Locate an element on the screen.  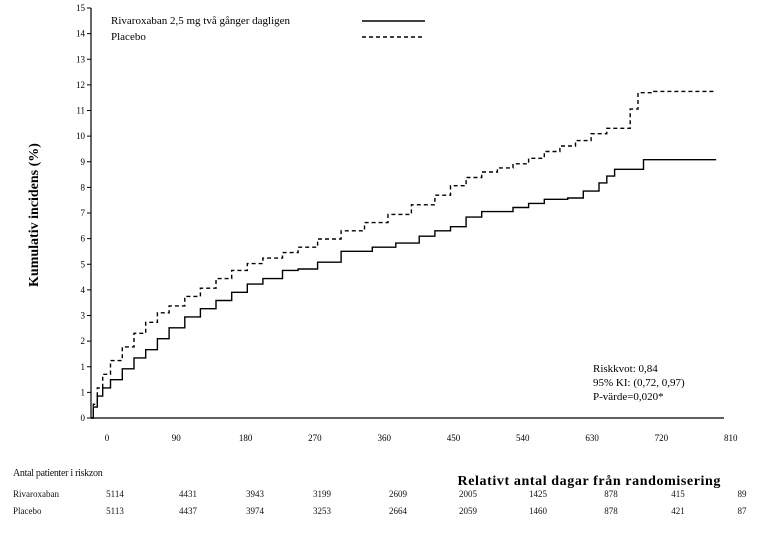
y-tick-label: 11 is located at coordinates (80, 111).